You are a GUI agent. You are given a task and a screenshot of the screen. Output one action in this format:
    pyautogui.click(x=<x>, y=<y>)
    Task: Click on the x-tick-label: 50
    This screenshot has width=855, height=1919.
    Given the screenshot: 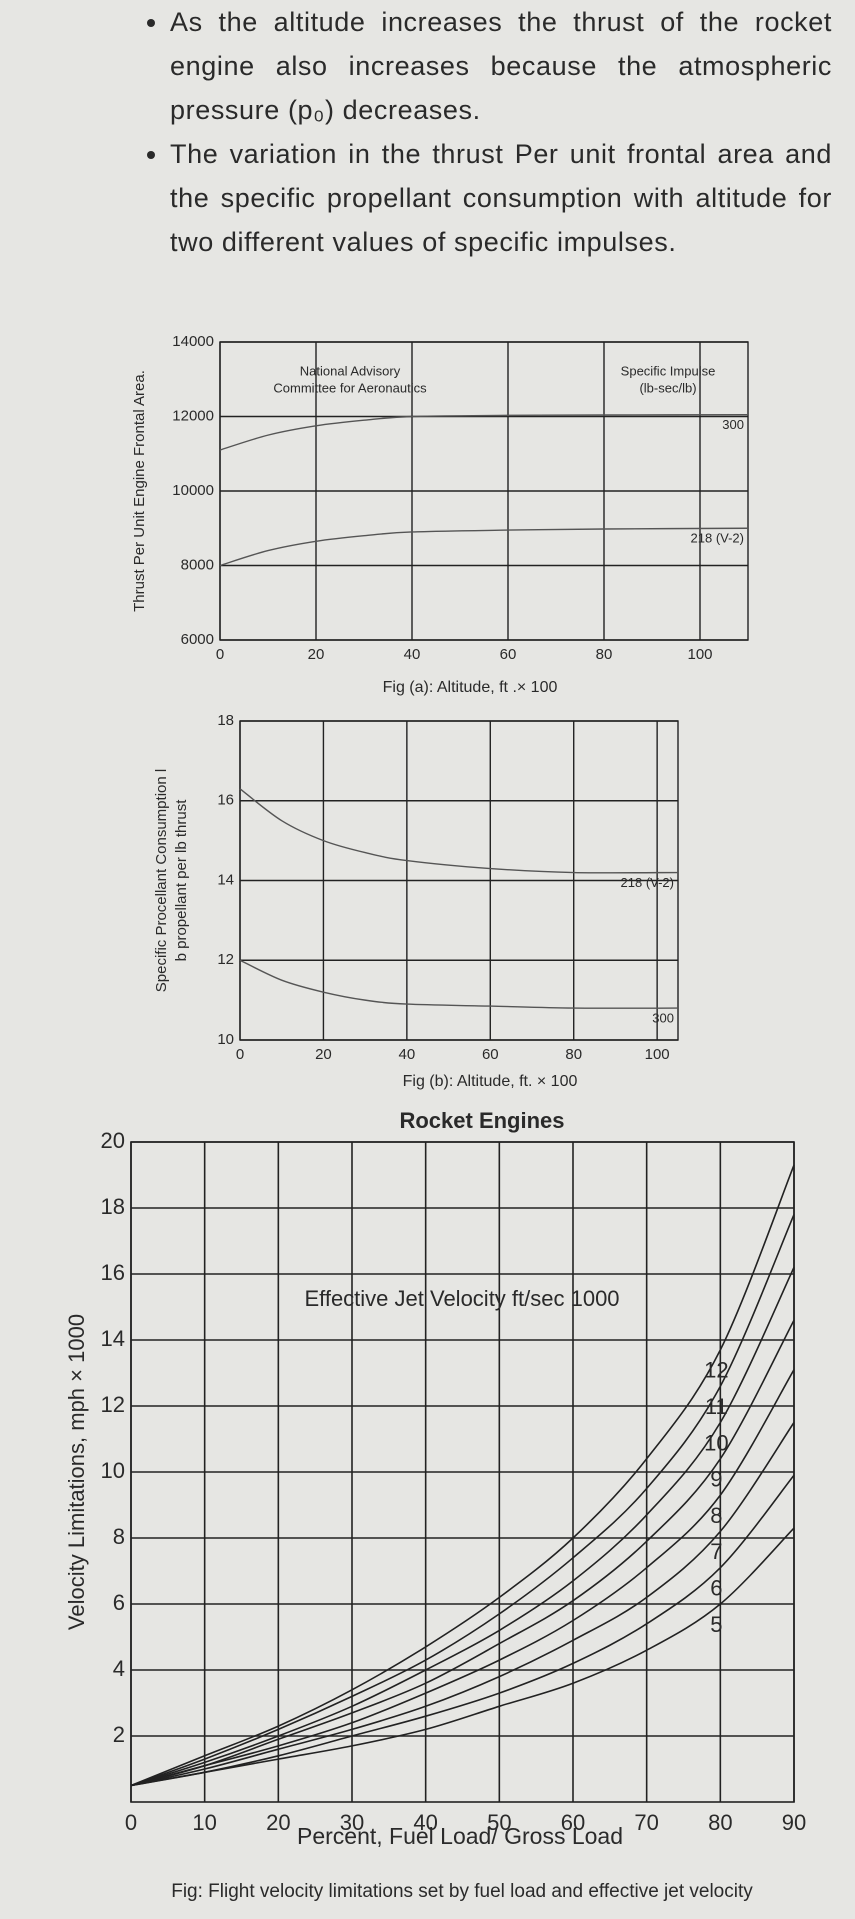 What is the action you would take?
    pyautogui.click(x=499, y=1822)
    